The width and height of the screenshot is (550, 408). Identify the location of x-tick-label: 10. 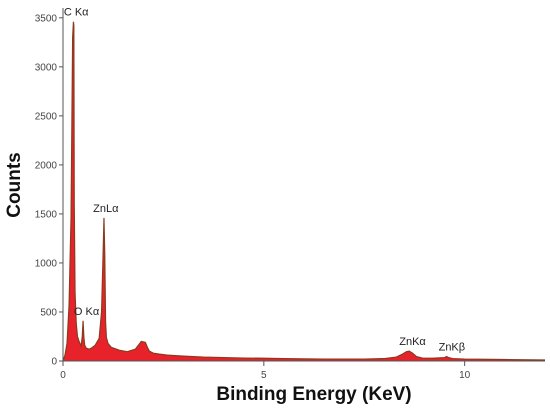
(465, 375).